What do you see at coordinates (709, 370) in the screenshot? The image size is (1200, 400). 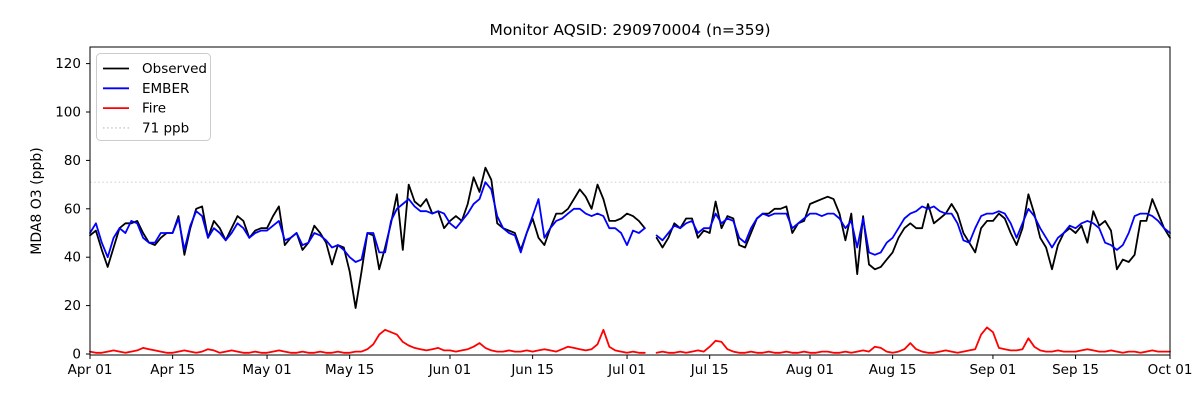 I see `x-tick-label: Jul 15` at bounding box center [709, 370].